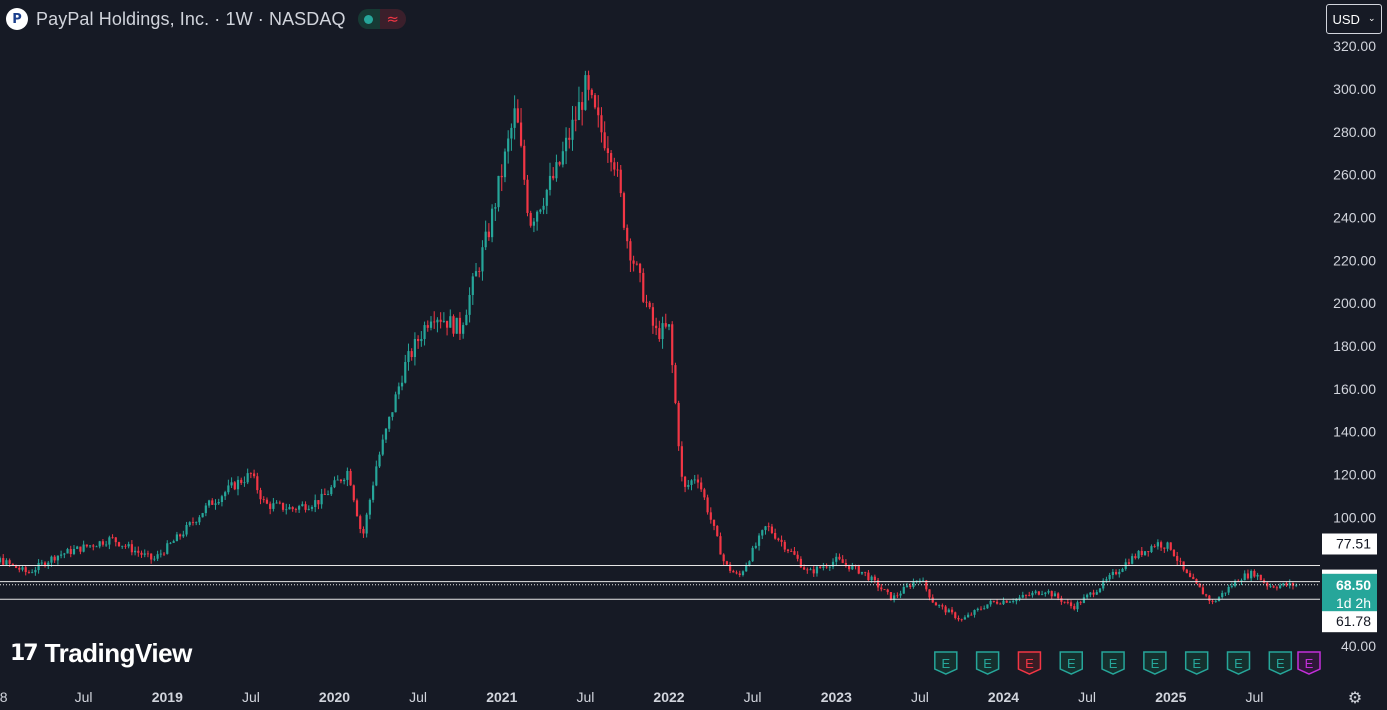 The height and width of the screenshot is (710, 1387). What do you see at coordinates (191, 18) in the screenshot?
I see `symbol-title: PayPal Holdings, Inc. · 1W · NASDAQ` at bounding box center [191, 18].